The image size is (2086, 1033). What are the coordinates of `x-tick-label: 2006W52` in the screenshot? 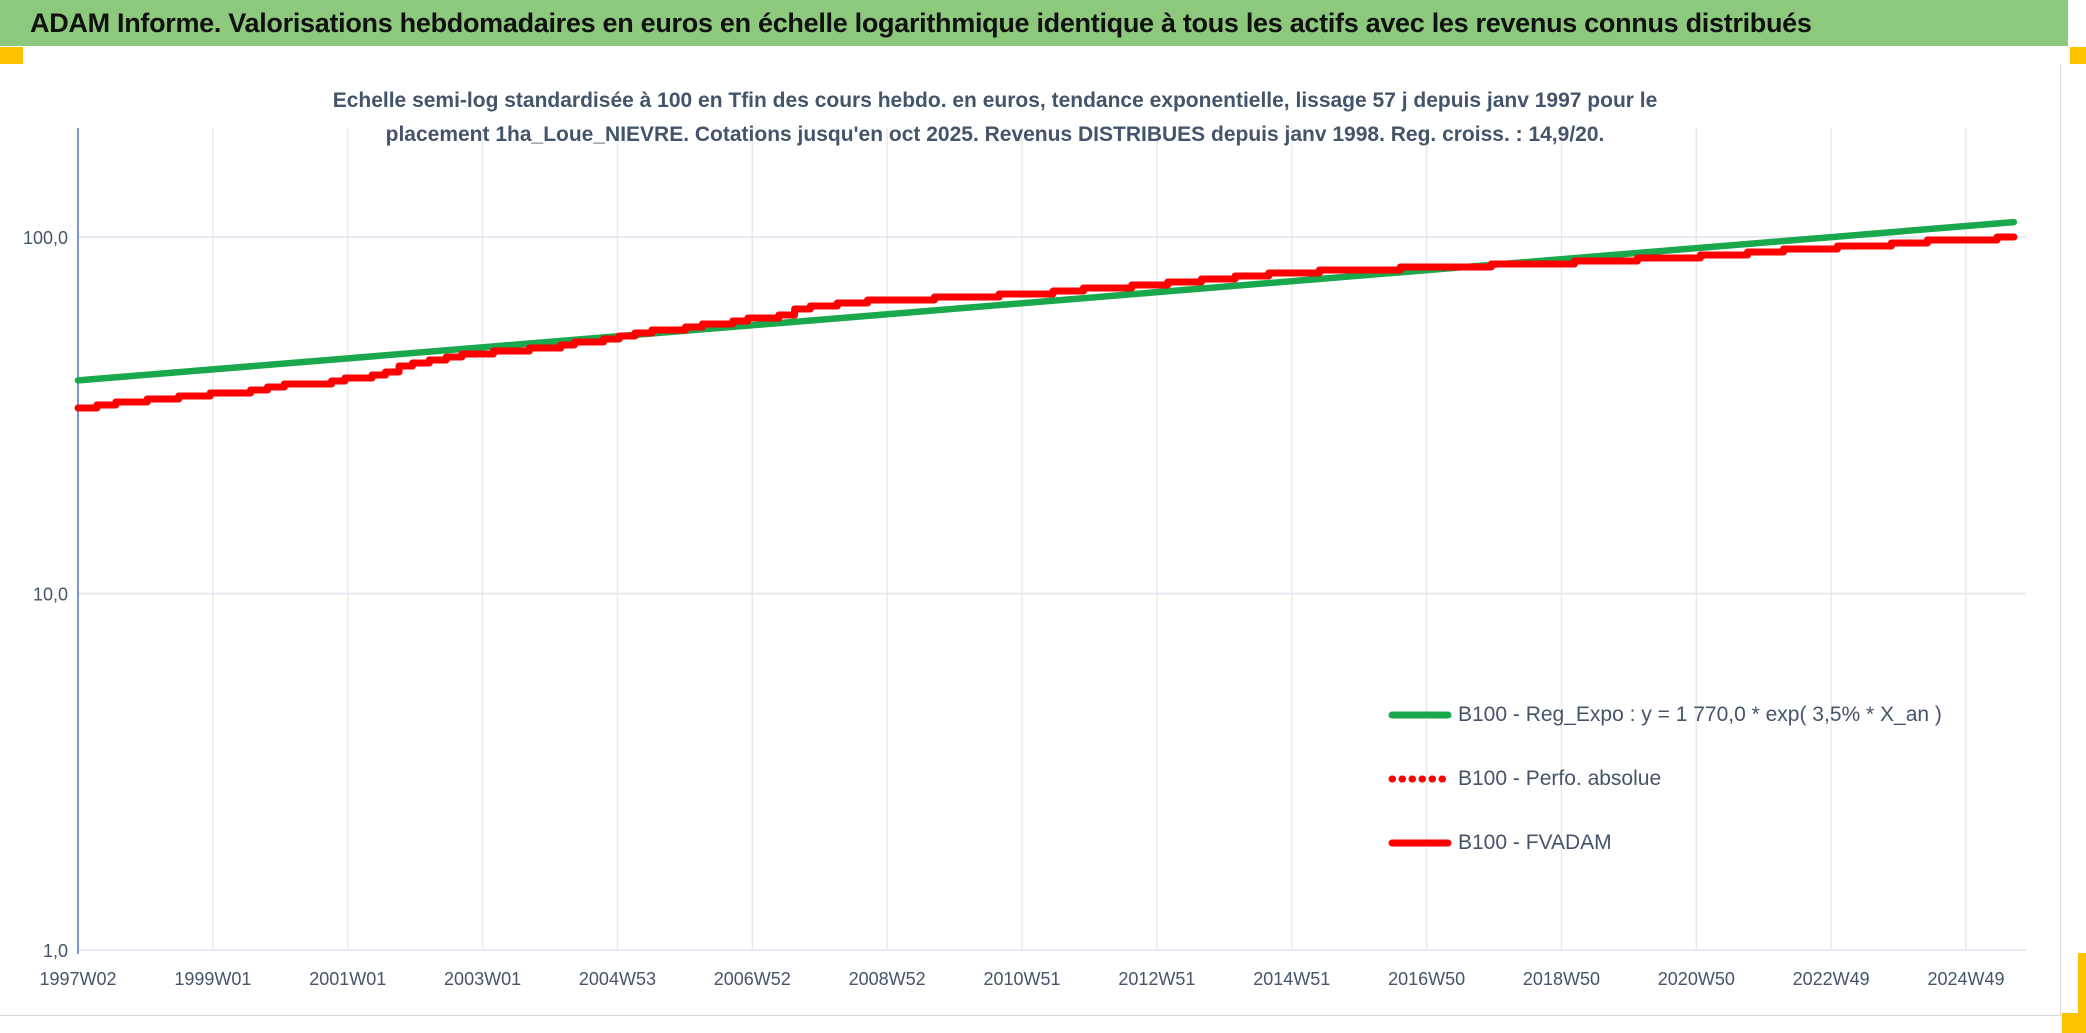 It's located at (752, 979).